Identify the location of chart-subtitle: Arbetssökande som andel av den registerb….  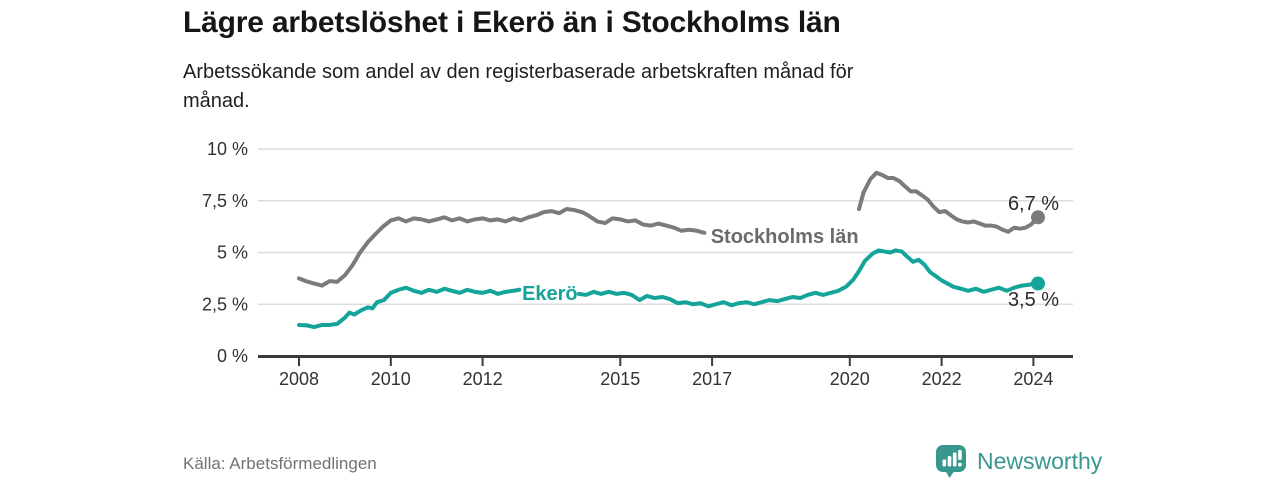
(518, 87).